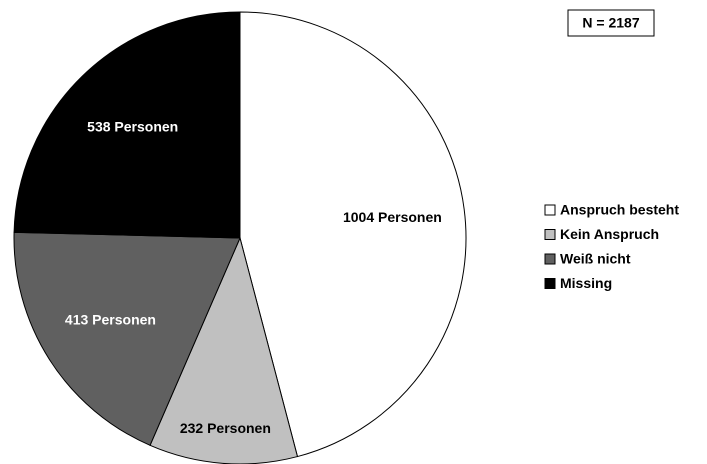 The image size is (707, 464). I want to click on legend-label: Kein Anspruch, so click(609, 234).